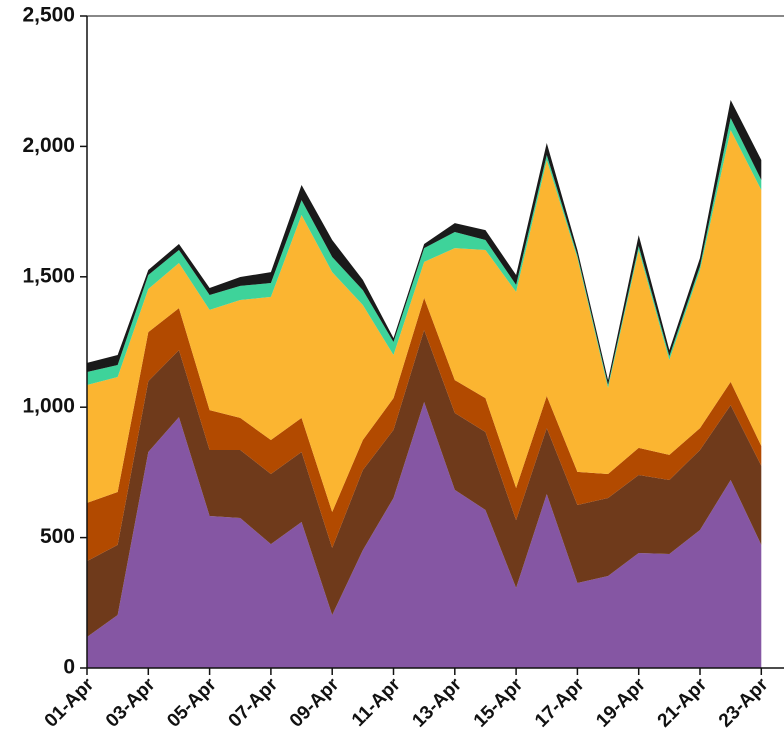 This screenshot has height=749, width=784. What do you see at coordinates (683, 703) in the screenshot?
I see `x-tick-label: 21-Apr` at bounding box center [683, 703].